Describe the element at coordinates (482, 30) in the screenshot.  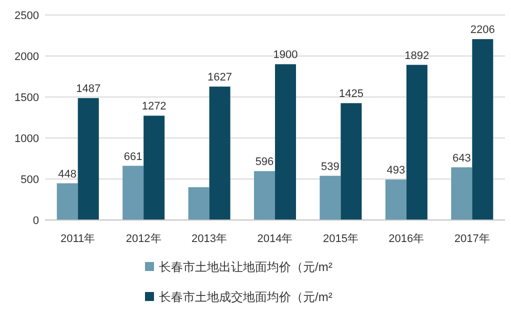
I see `data-label: 2206` at that location.